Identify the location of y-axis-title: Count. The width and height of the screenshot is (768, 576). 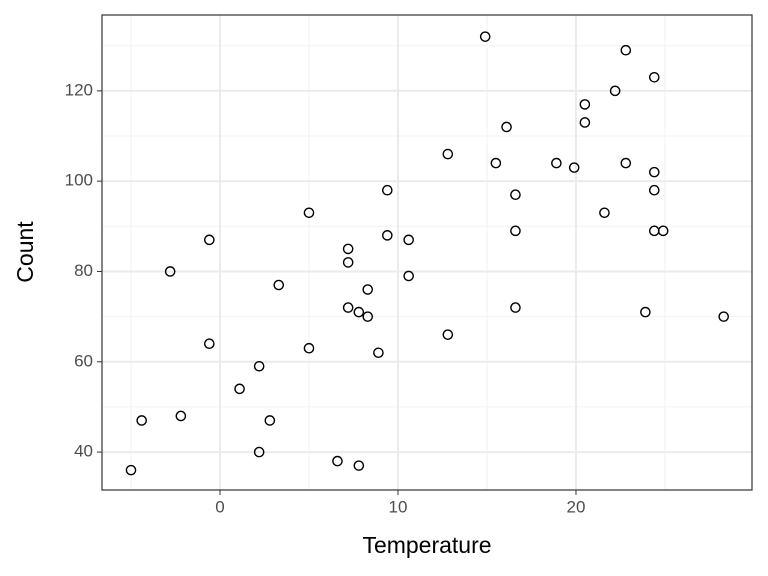
(25, 252).